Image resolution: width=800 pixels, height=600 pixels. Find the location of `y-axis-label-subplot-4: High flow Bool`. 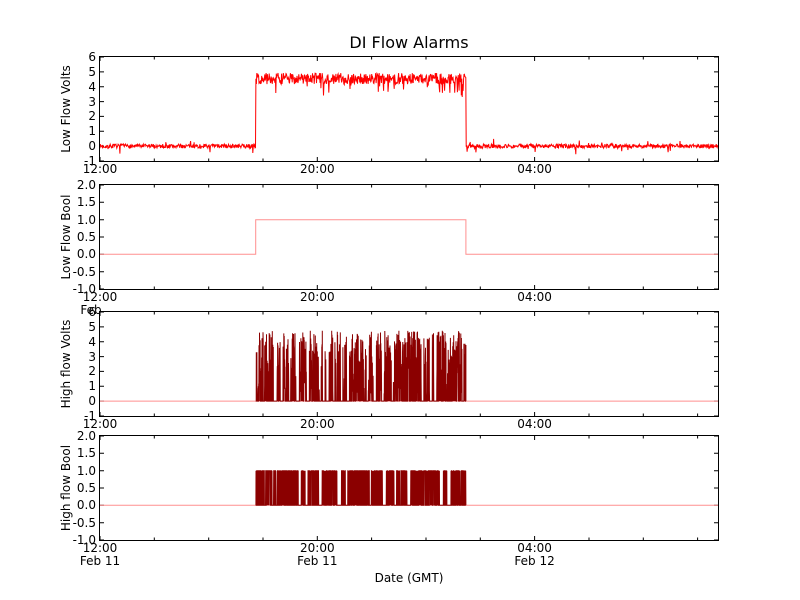

y-axis-label-subplot-4: High flow Bool is located at coordinates (66, 488).